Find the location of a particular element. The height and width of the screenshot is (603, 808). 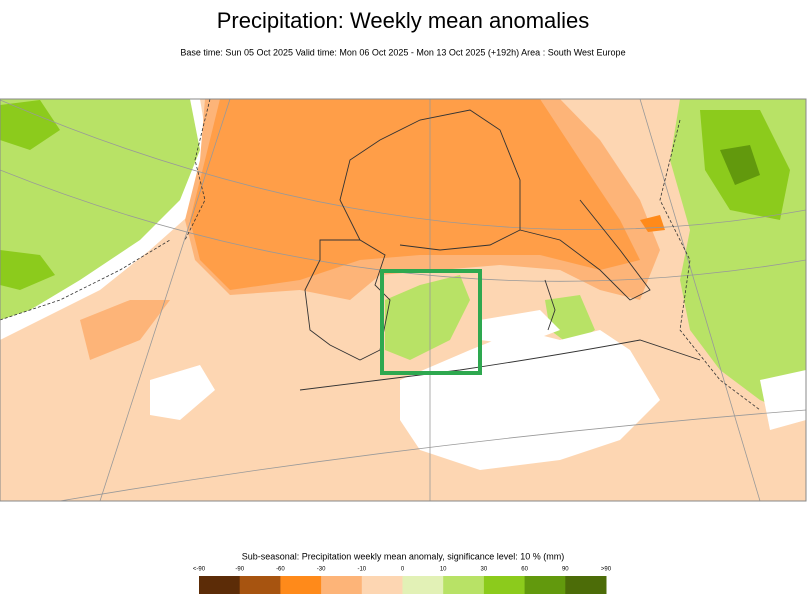

colorbar-label: 10 is located at coordinates (443, 570).